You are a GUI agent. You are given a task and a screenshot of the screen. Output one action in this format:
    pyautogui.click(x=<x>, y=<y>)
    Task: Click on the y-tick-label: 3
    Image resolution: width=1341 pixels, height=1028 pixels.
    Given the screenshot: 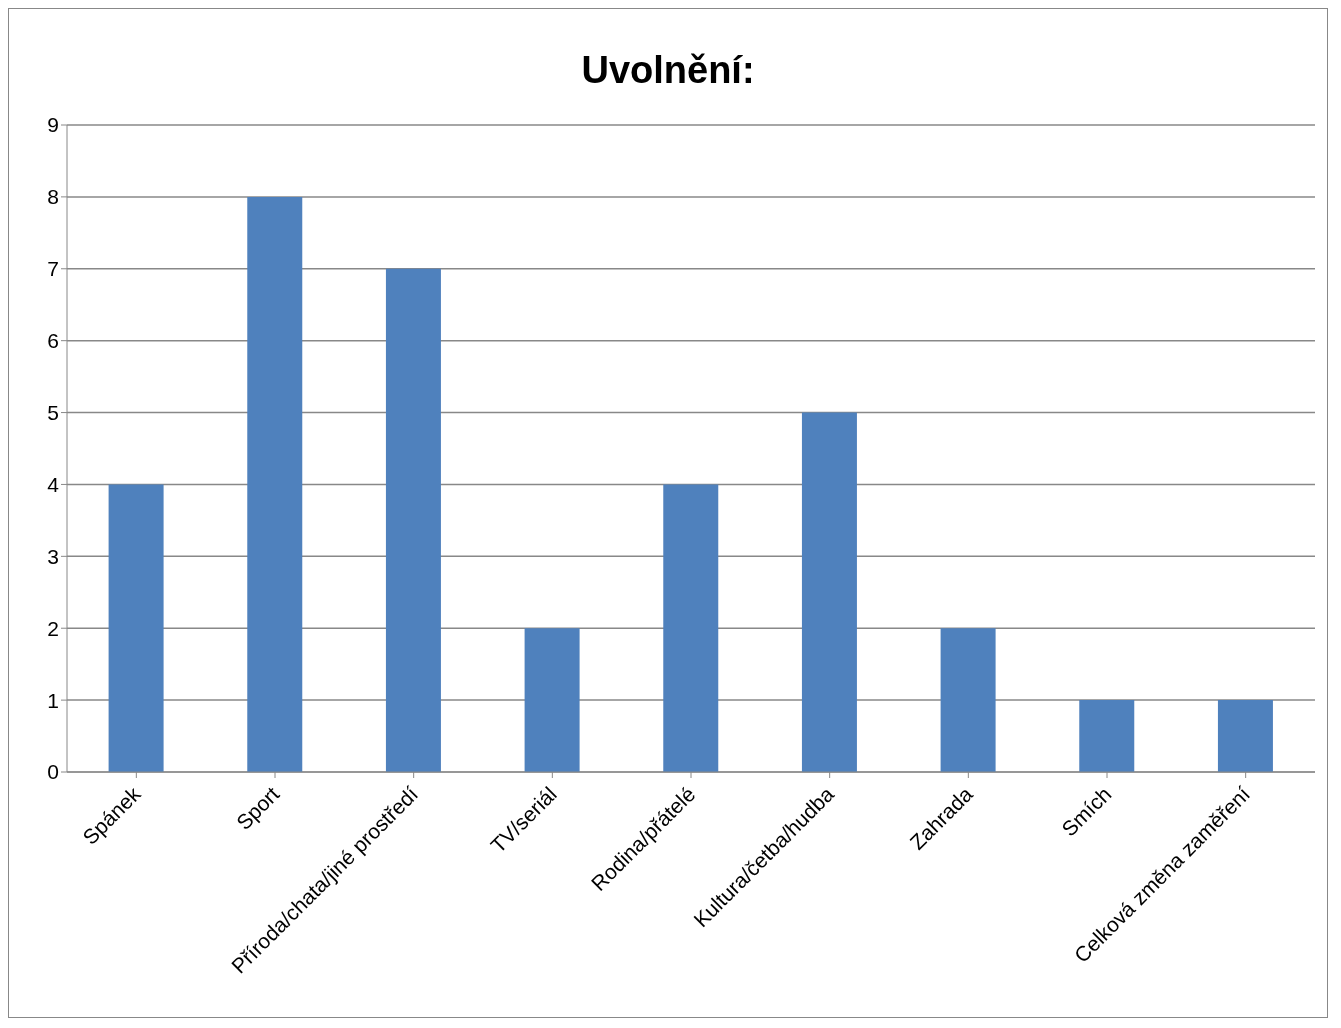 What is the action you would take?
    pyautogui.click(x=53, y=556)
    